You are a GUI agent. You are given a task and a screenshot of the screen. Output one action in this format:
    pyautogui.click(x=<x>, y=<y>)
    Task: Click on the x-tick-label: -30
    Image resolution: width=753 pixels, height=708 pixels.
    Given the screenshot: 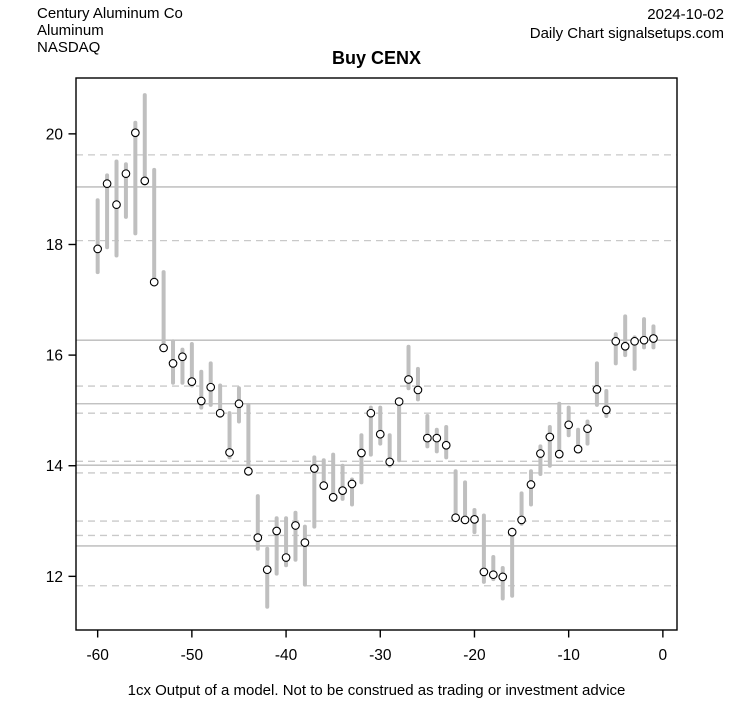 What is the action you would take?
    pyautogui.click(x=380, y=655)
    